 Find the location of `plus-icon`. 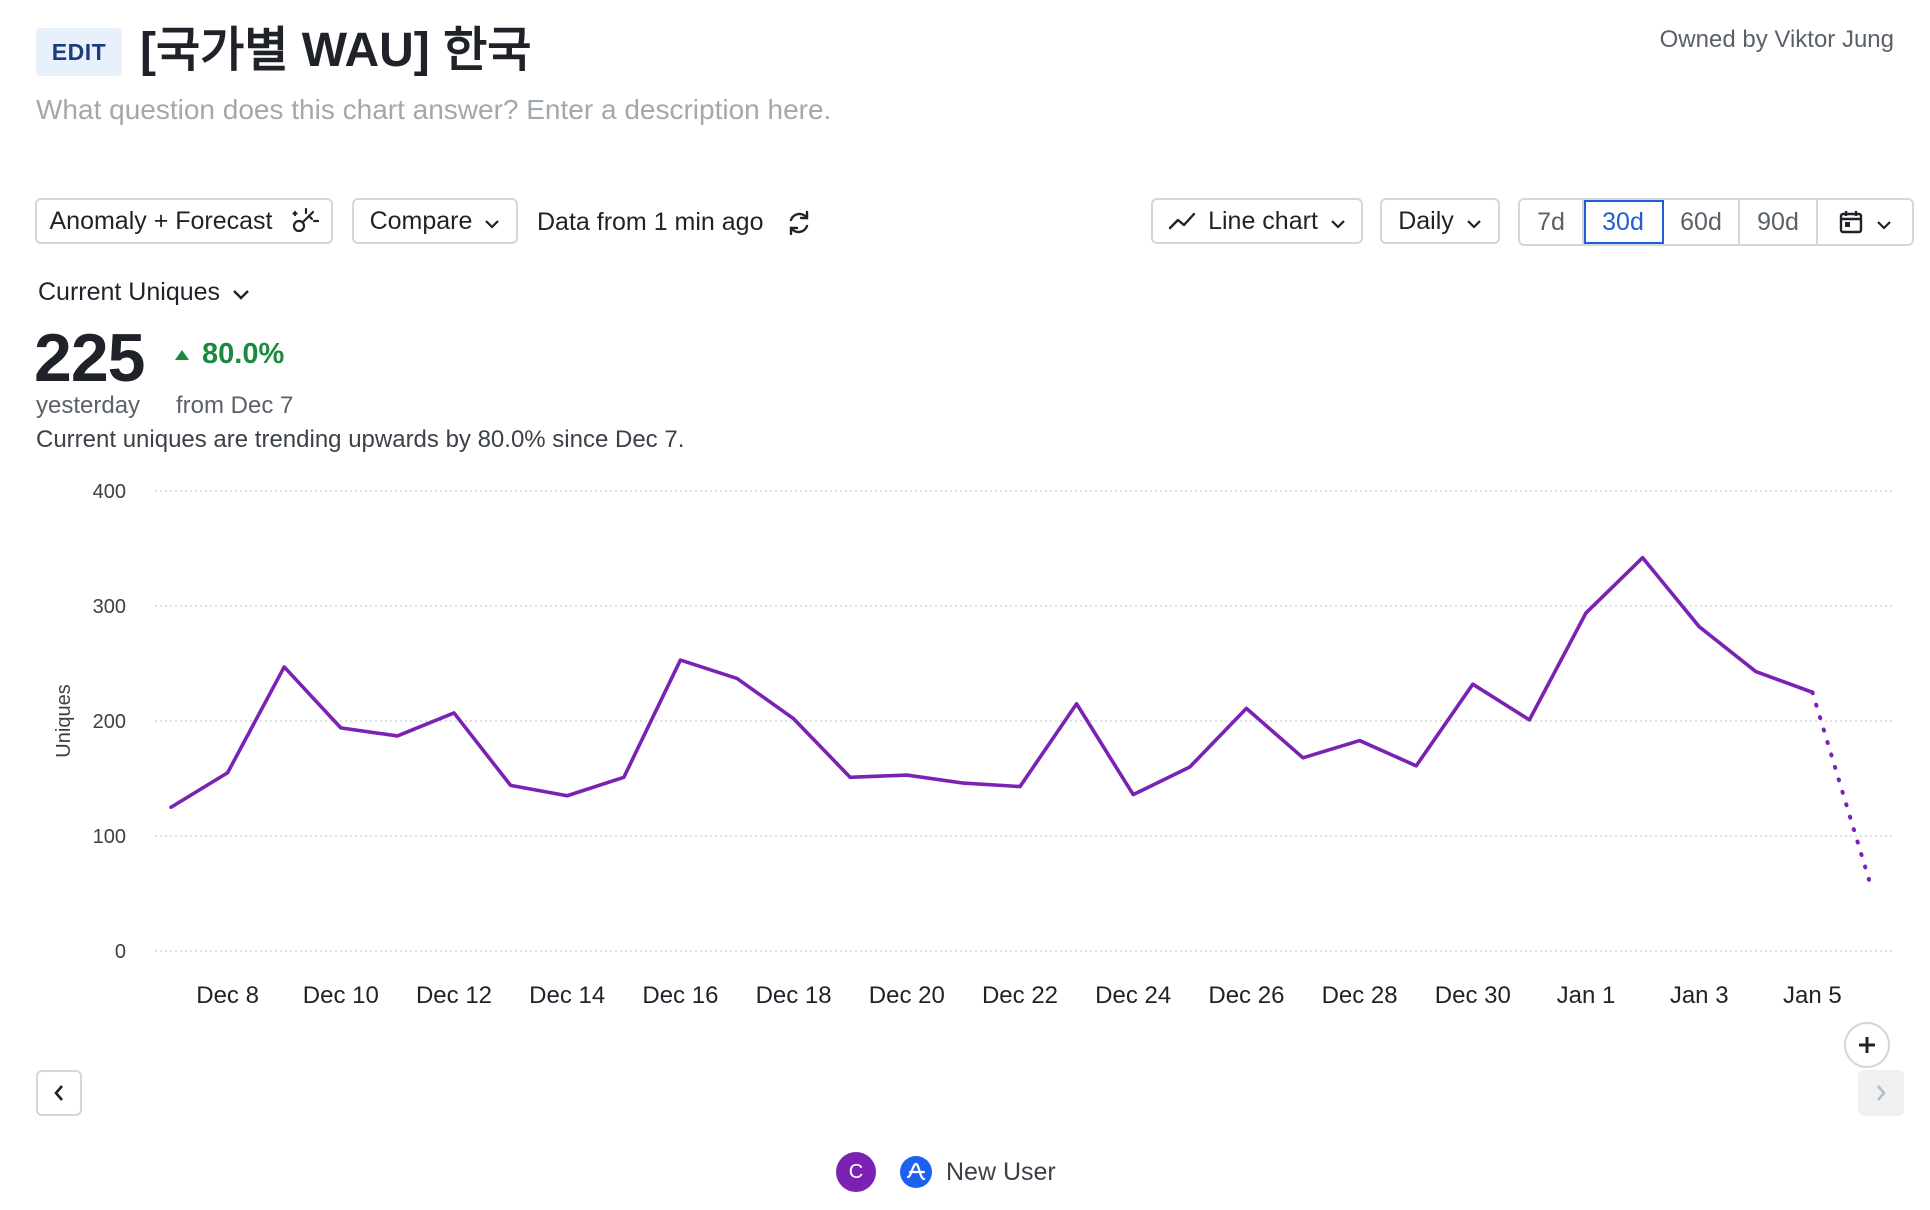

plus-icon is located at coordinates (1867, 1045).